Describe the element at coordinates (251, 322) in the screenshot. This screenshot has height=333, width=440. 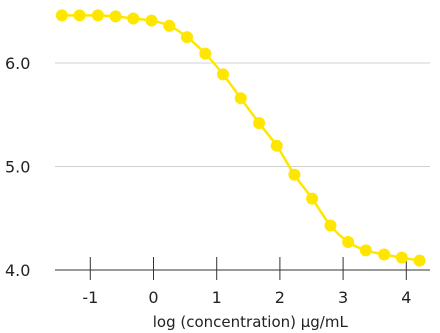
I see `x-axis-label: log (concentration) µg/mL` at that location.